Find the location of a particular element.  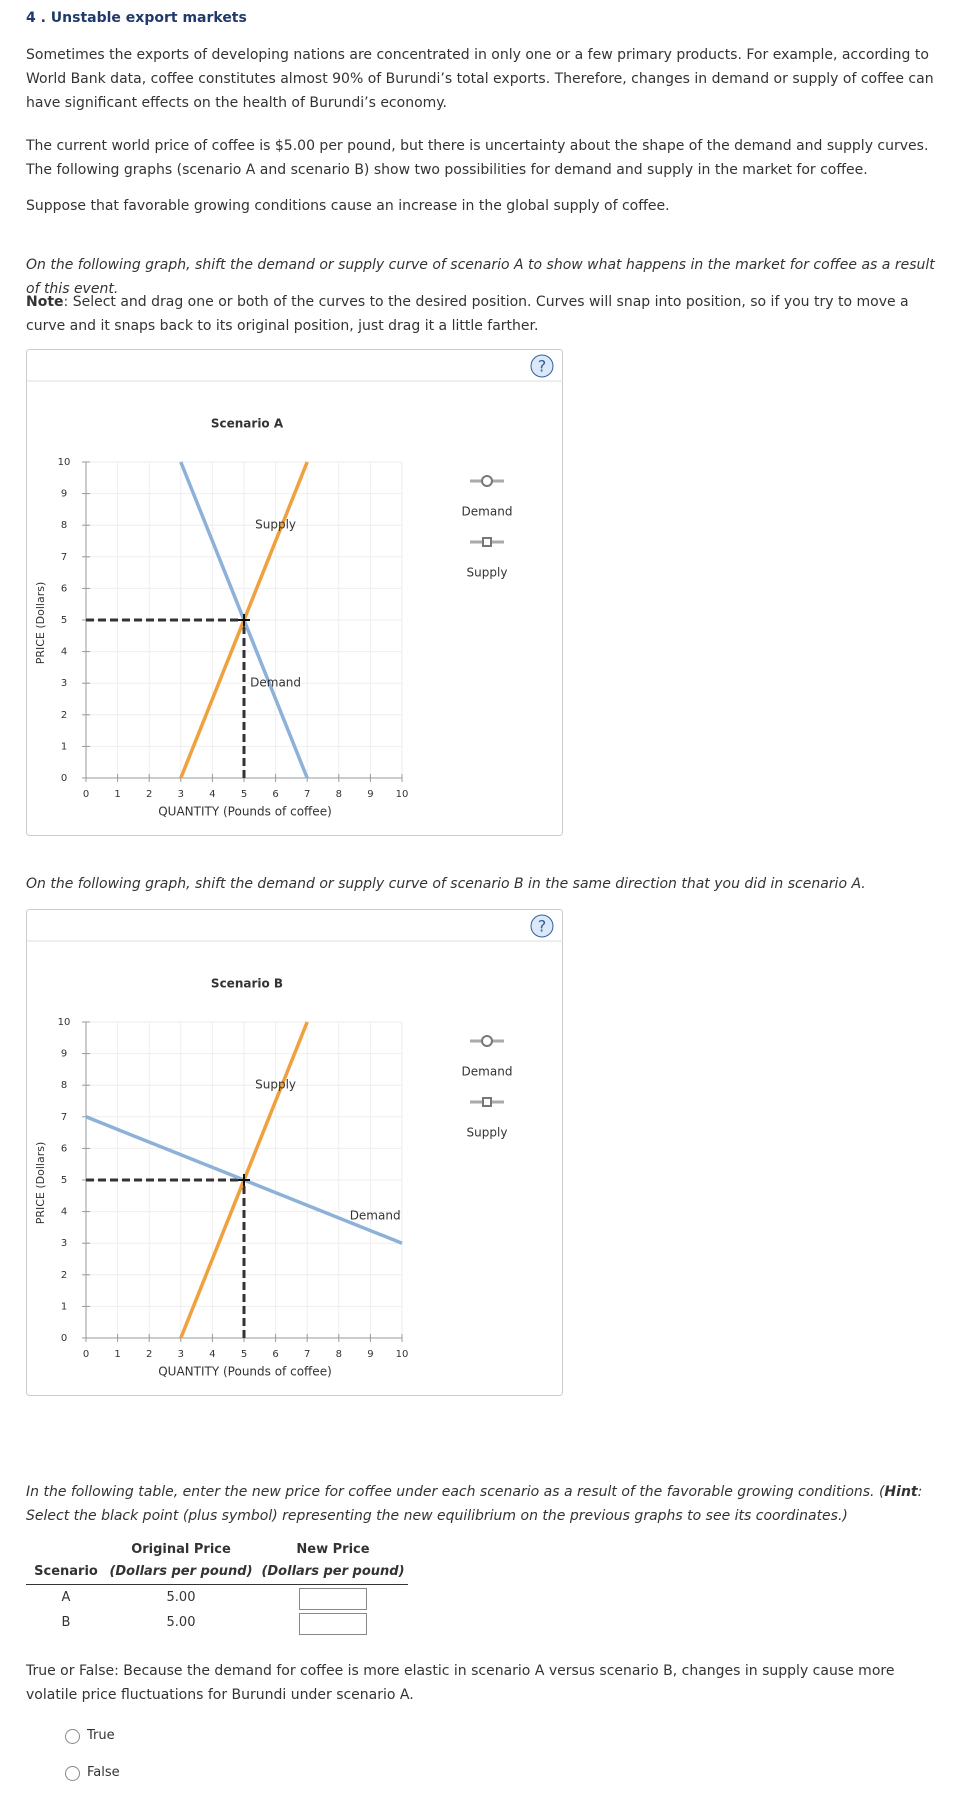

cell: A is located at coordinates (66, 1597).